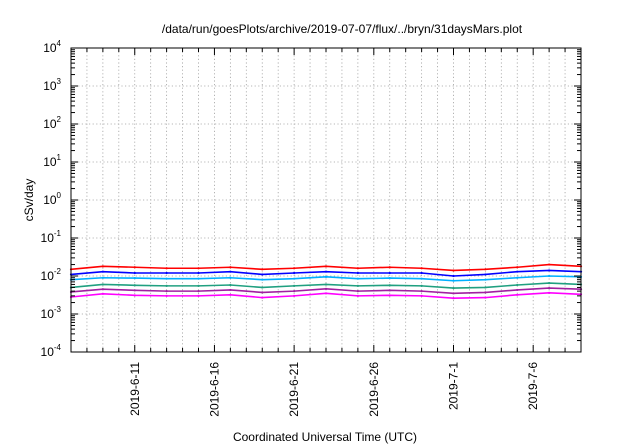 This screenshot has height=448, width=640. I want to click on y-tick-label: 10⁻¹, so click(51, 237).